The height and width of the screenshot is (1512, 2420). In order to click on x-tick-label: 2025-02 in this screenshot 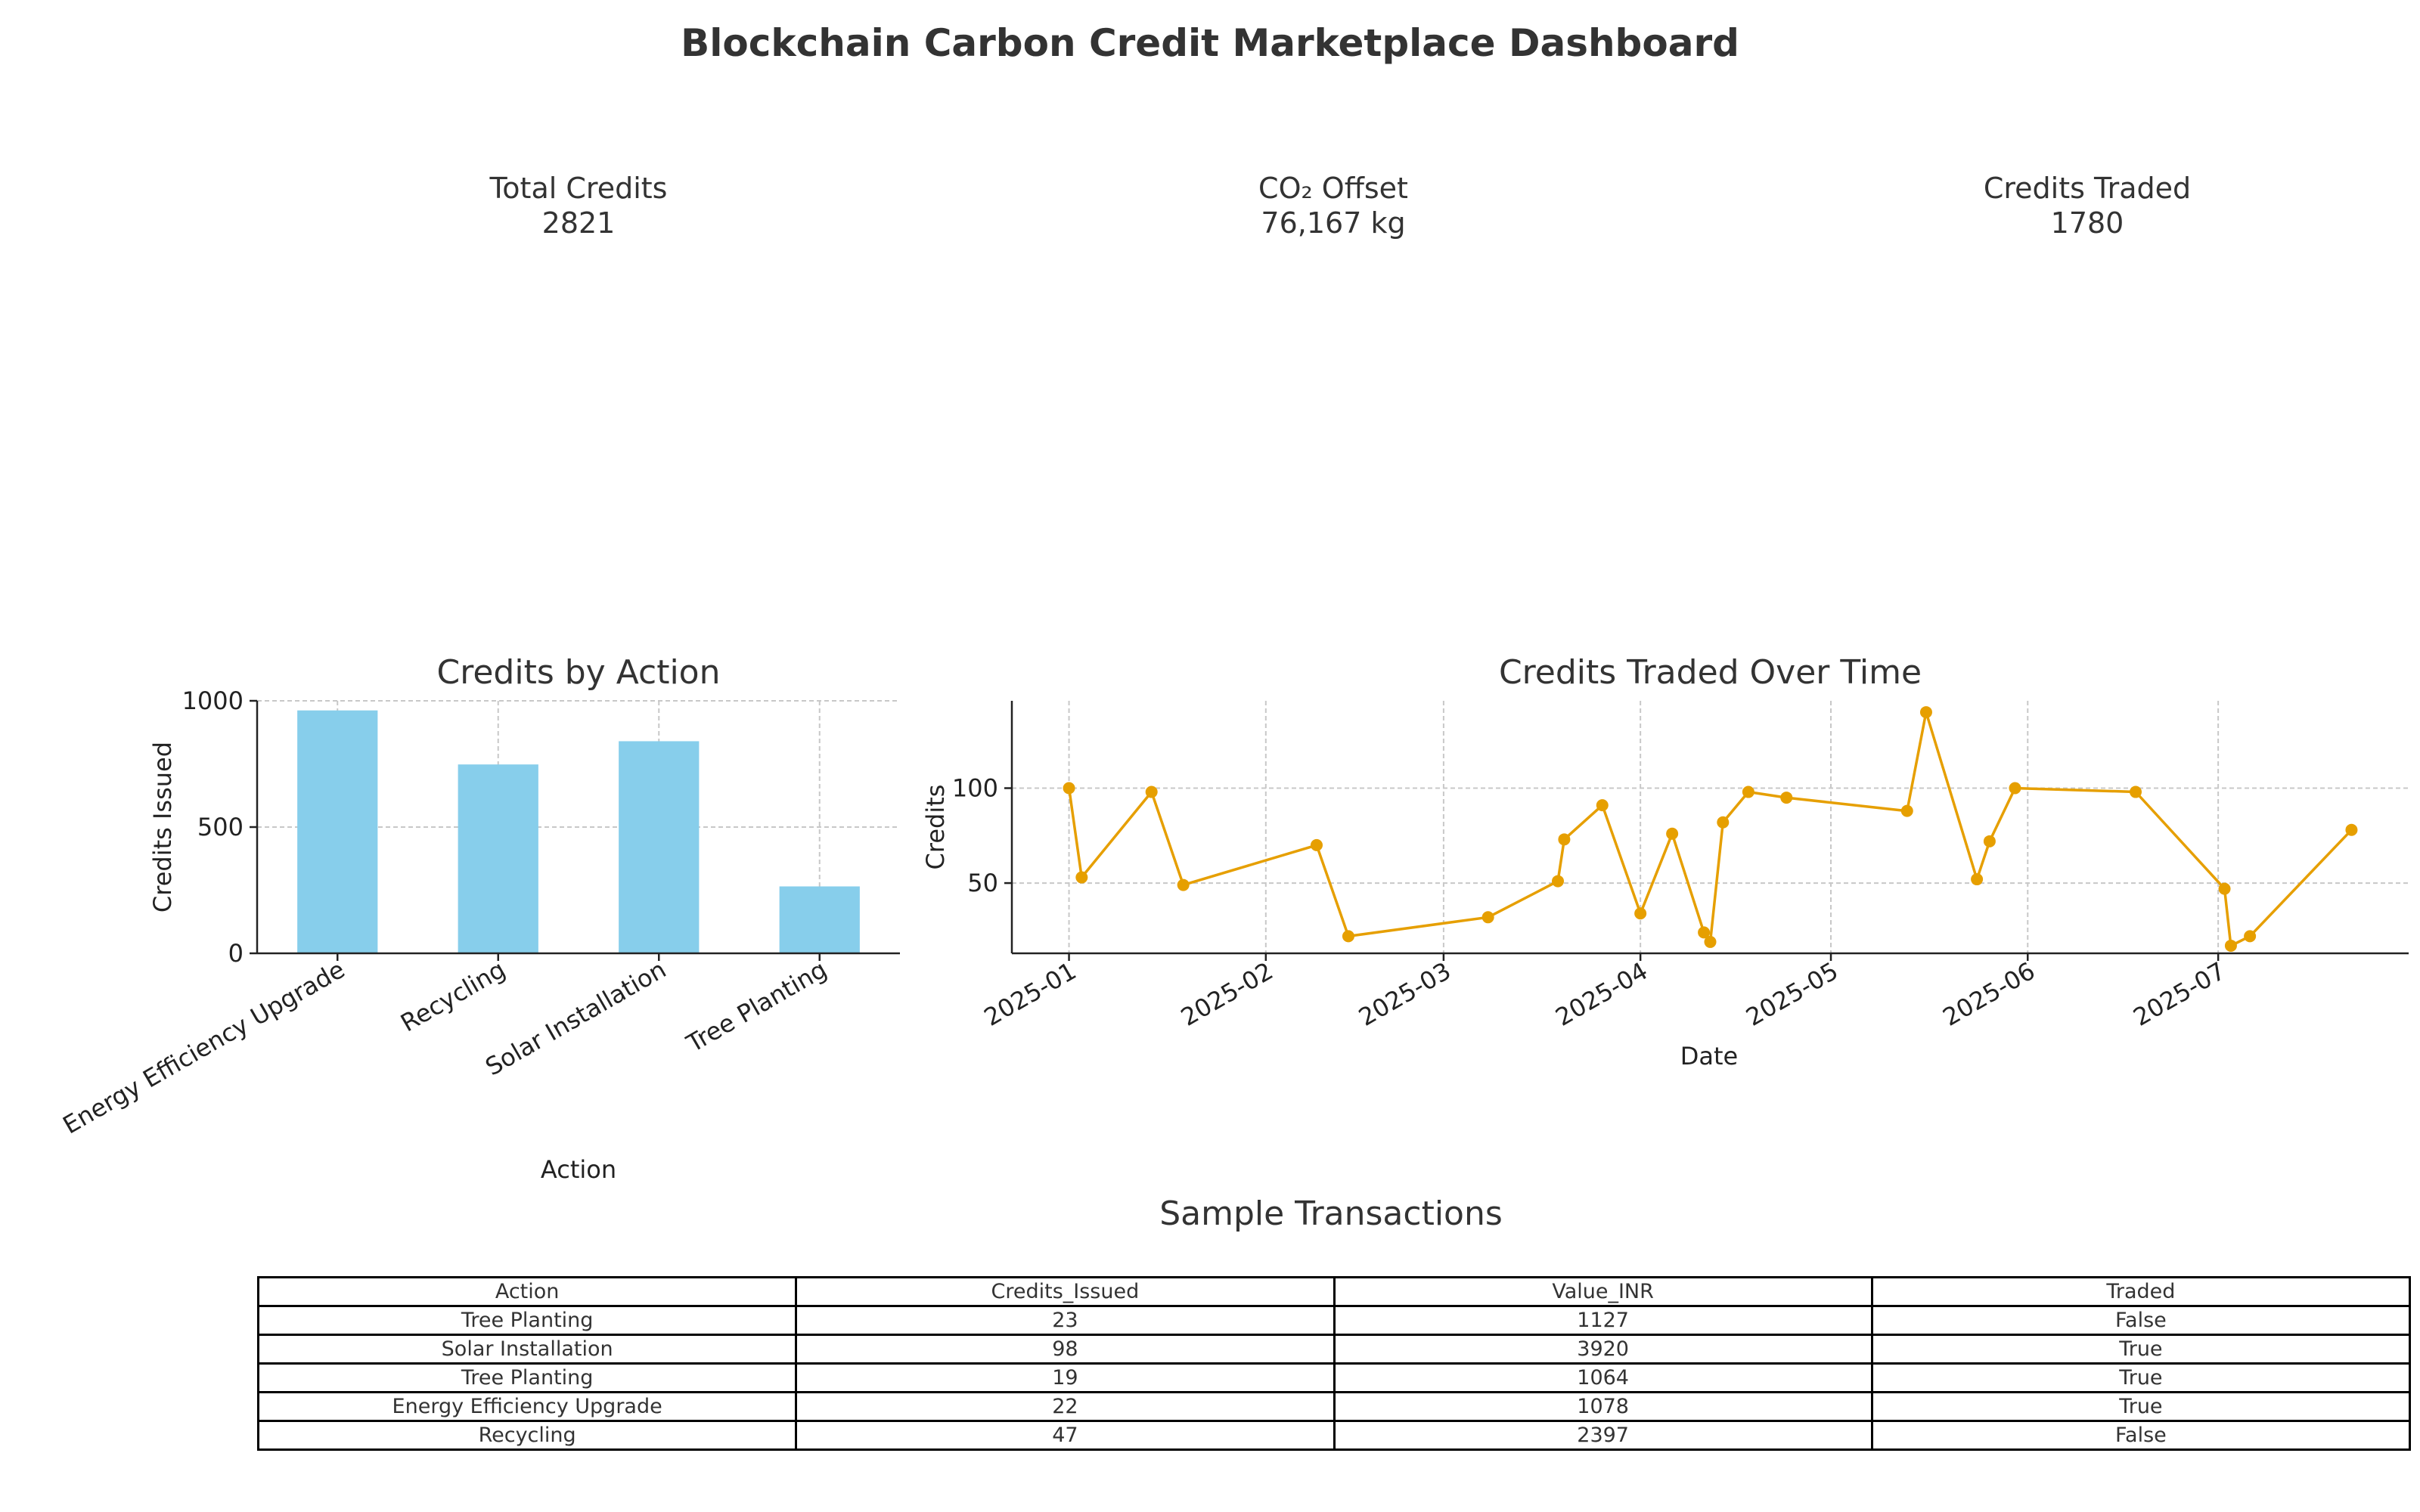, I will do `click(1227, 994)`.